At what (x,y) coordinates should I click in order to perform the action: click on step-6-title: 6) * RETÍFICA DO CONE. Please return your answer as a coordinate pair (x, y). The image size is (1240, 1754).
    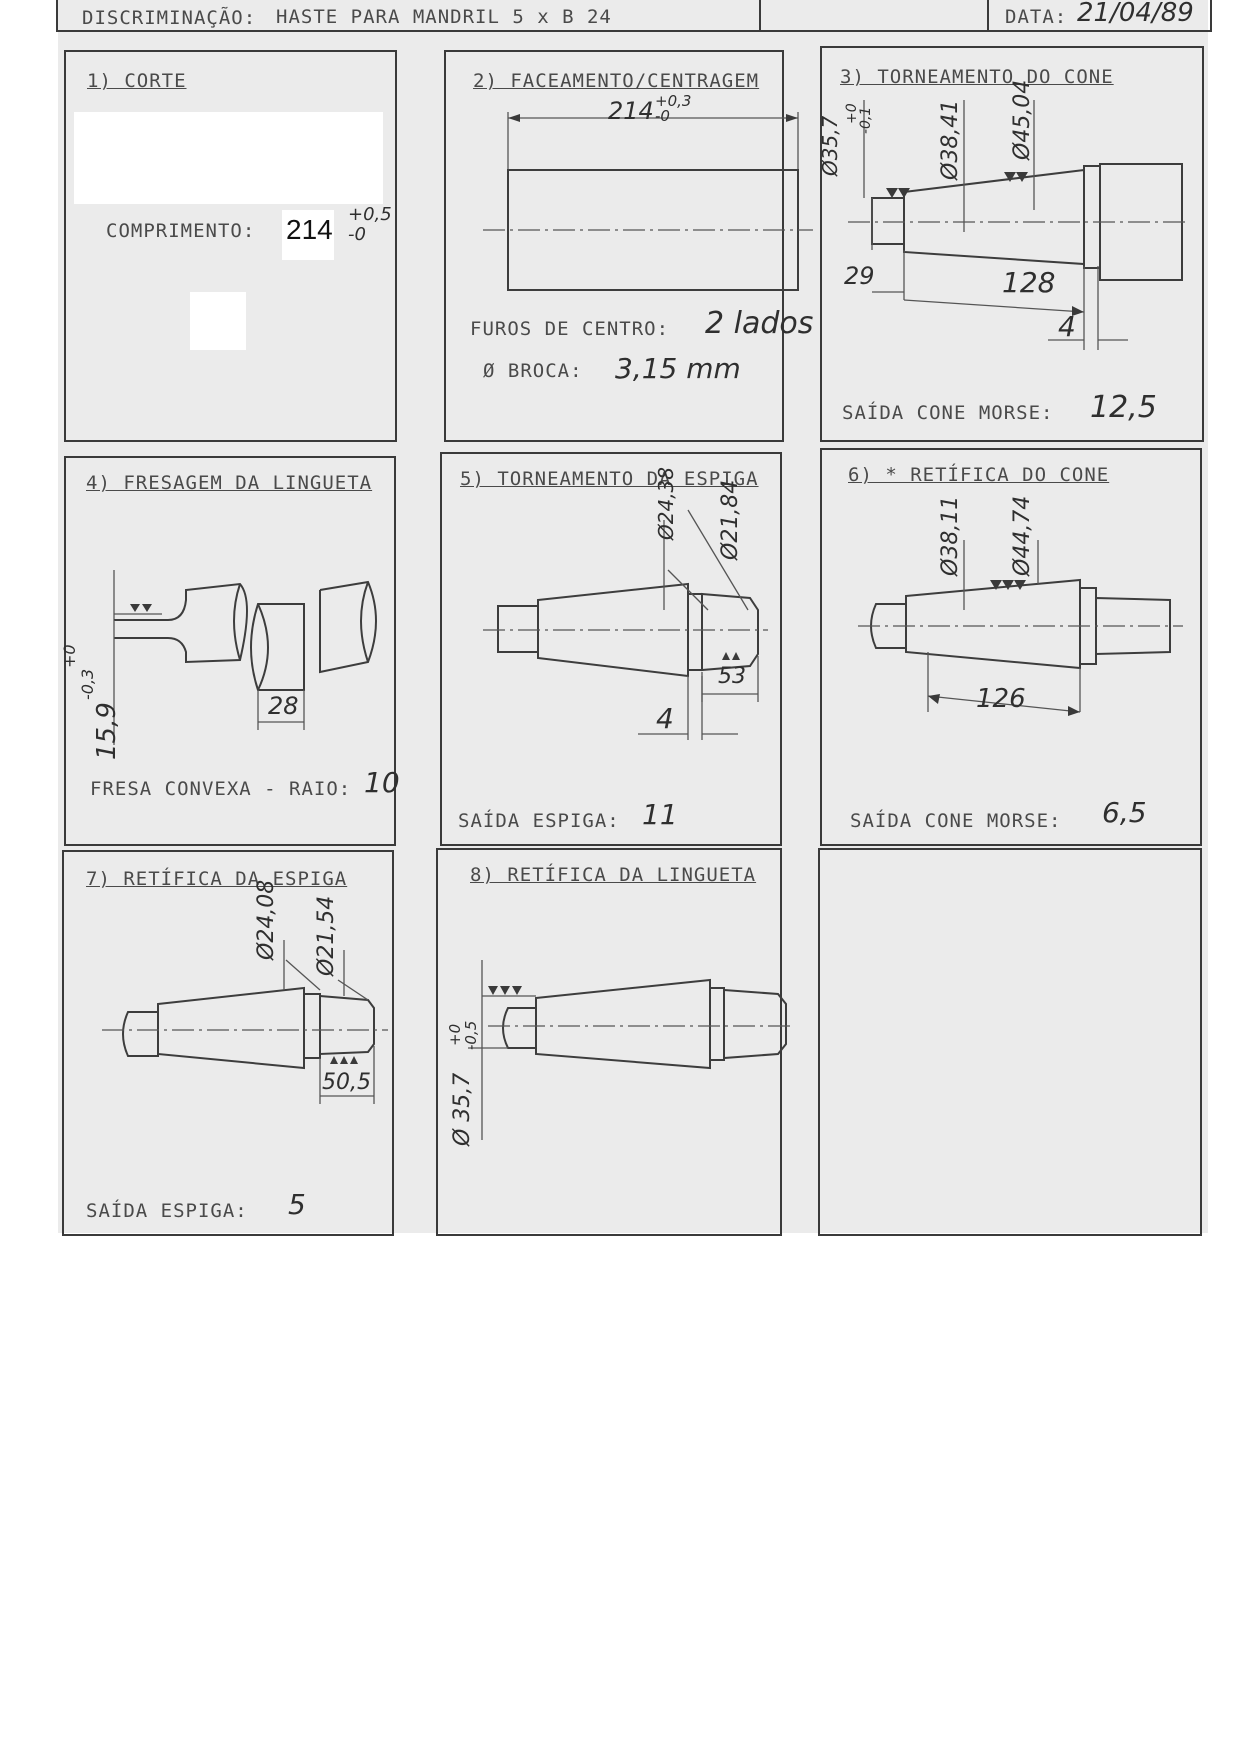
    Looking at the image, I should click on (979, 475).